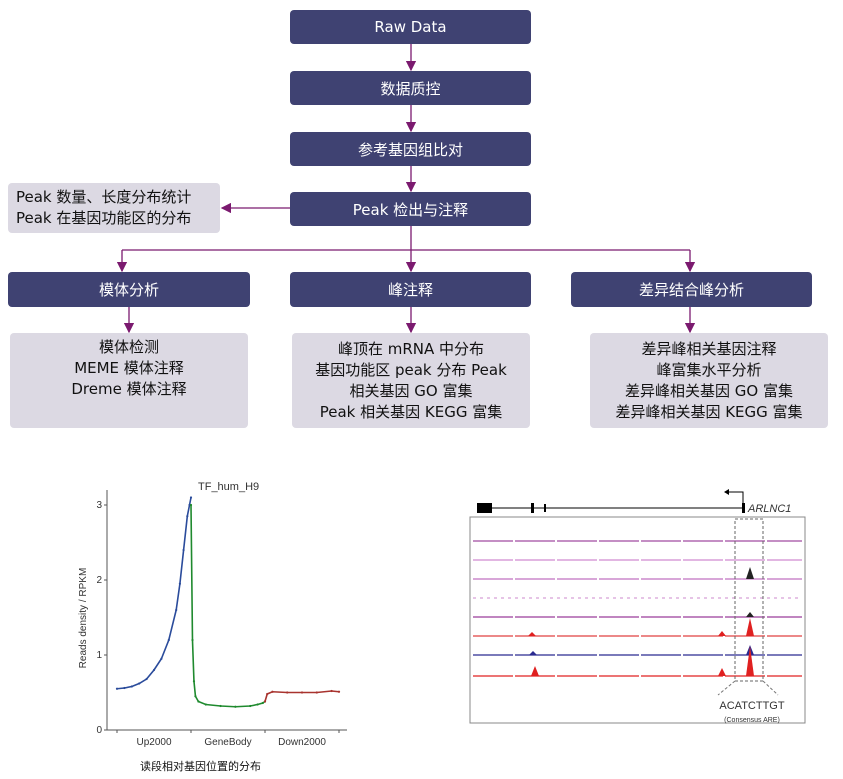 This screenshot has width=843, height=779. Describe the element at coordinates (99, 580) in the screenshot. I see `y-tick-label: 2` at that location.